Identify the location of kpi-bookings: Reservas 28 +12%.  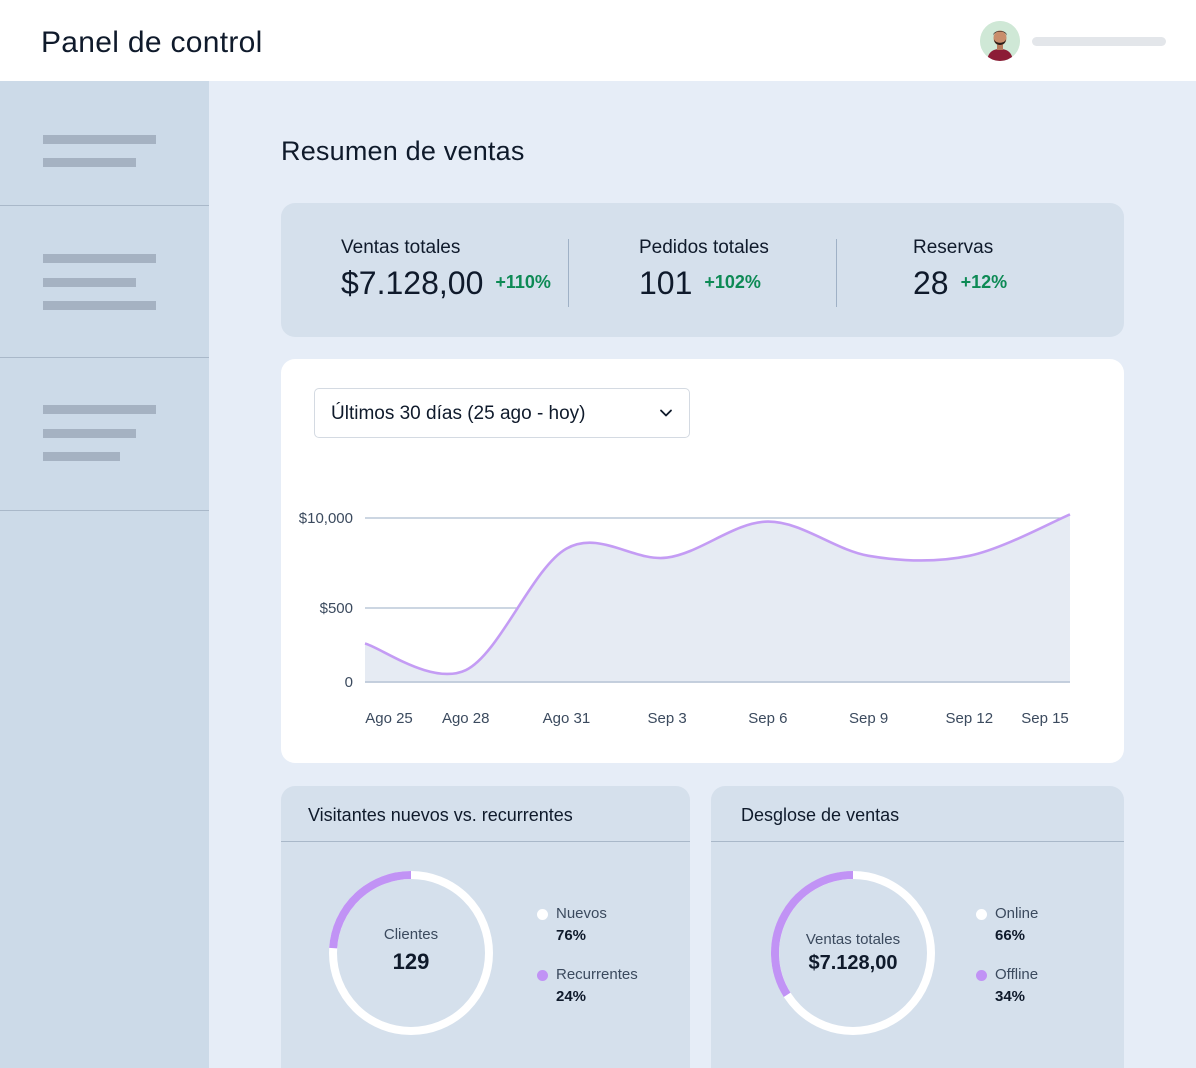
(960, 269).